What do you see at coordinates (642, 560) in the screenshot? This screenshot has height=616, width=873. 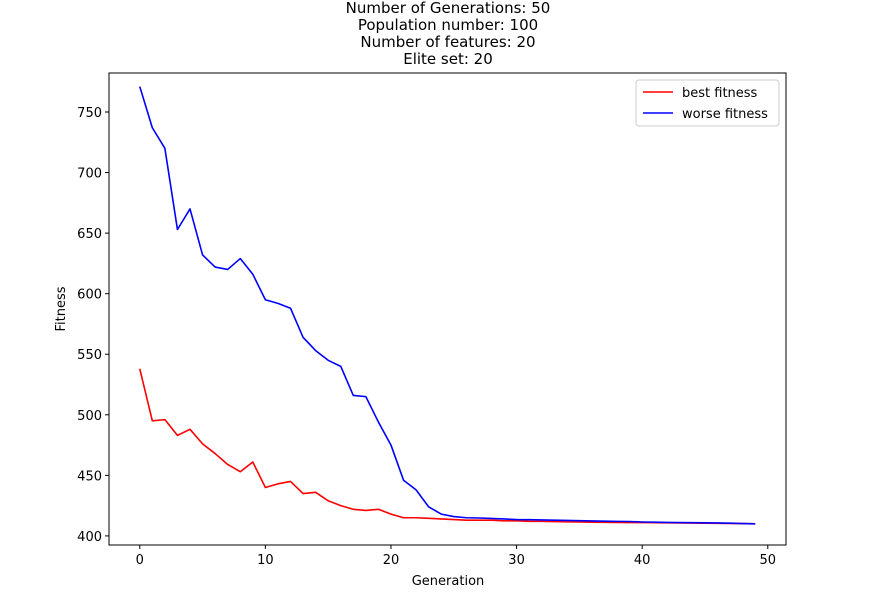 I see `x-tick-label: 40` at bounding box center [642, 560].